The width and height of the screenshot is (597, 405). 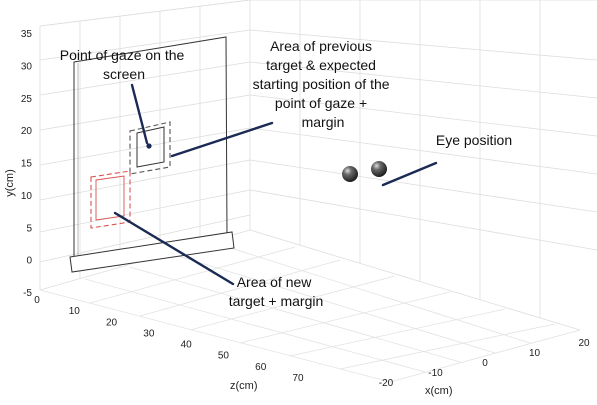 I want to click on eye-position-annotation: Eye position, so click(x=474, y=140).